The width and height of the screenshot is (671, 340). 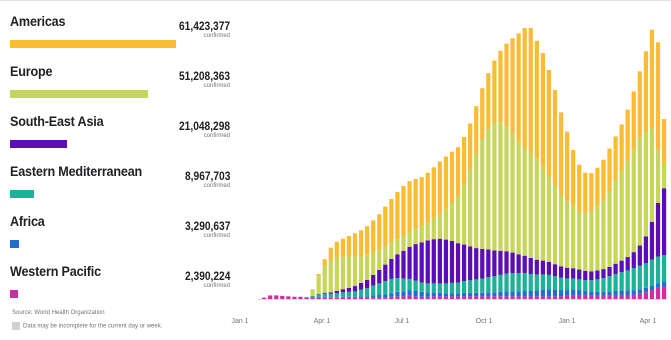 What do you see at coordinates (121, 35) in the screenshot?
I see `region-row: Americas 61,423,377 confirmed` at bounding box center [121, 35].